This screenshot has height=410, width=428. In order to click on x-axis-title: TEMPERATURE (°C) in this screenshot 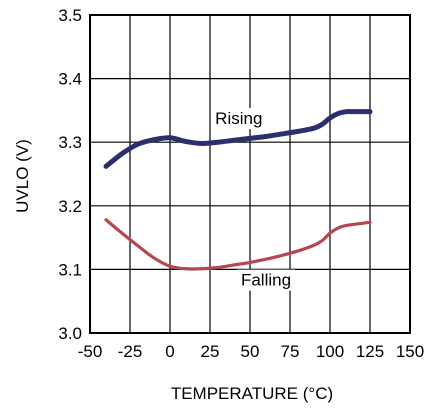, I will do `click(252, 393)`.